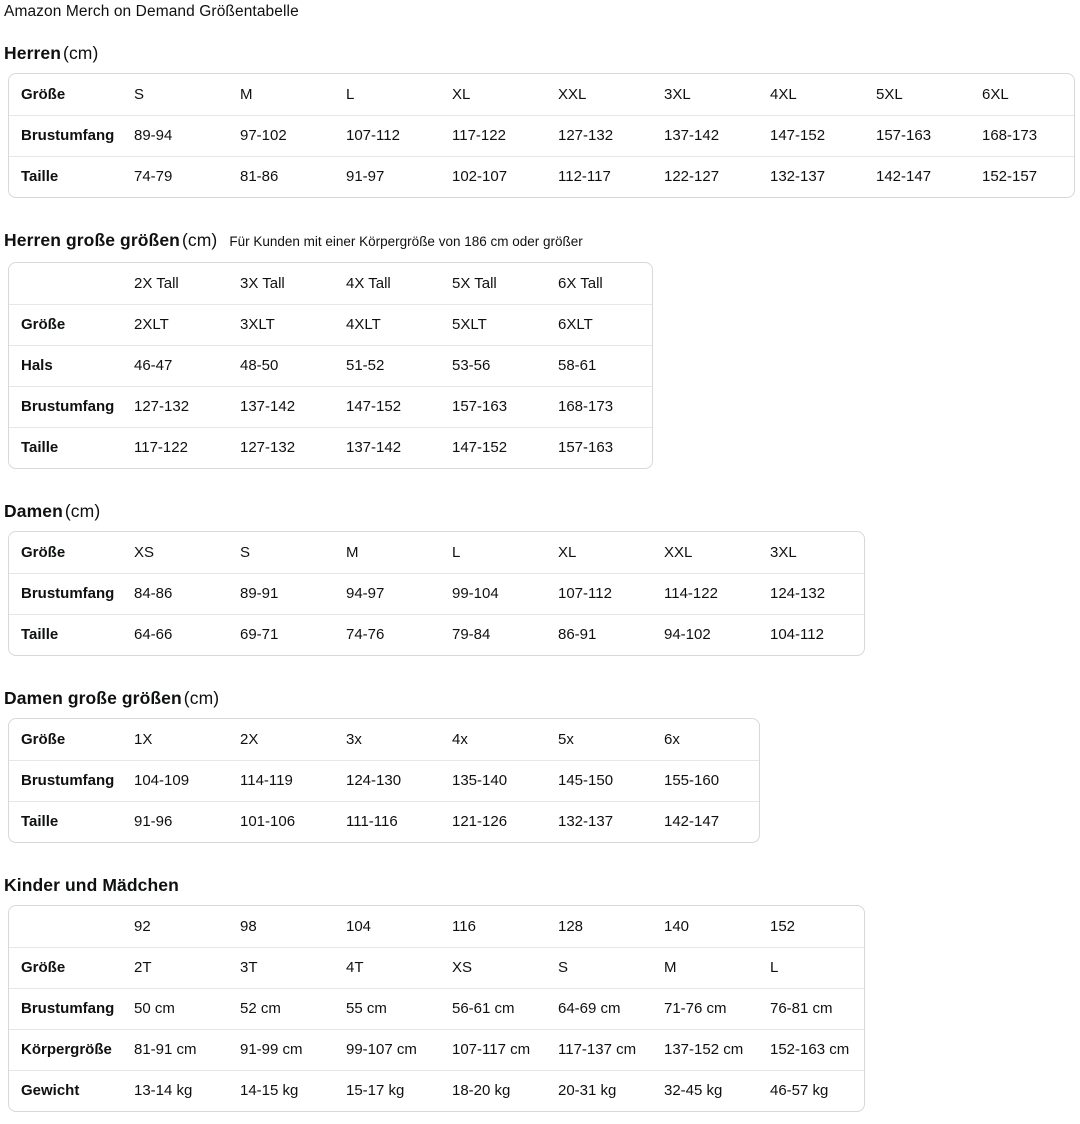 The image size is (1080, 1124). What do you see at coordinates (151, 11) in the screenshot?
I see `page-title: Amazon Merch on Demand Größentabelle` at bounding box center [151, 11].